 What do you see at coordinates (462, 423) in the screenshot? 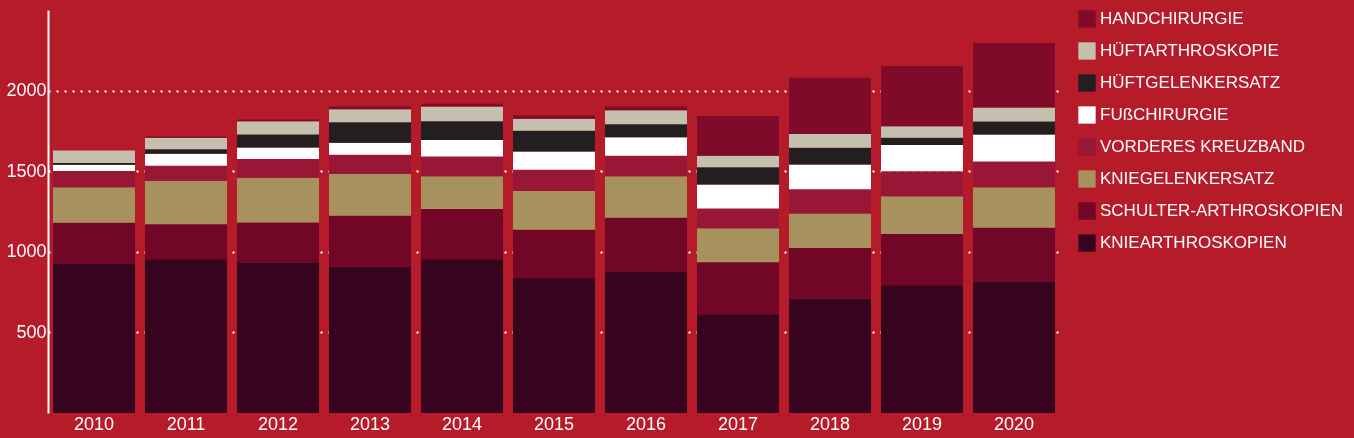
I see `x-tick-label: 2014` at bounding box center [462, 423].